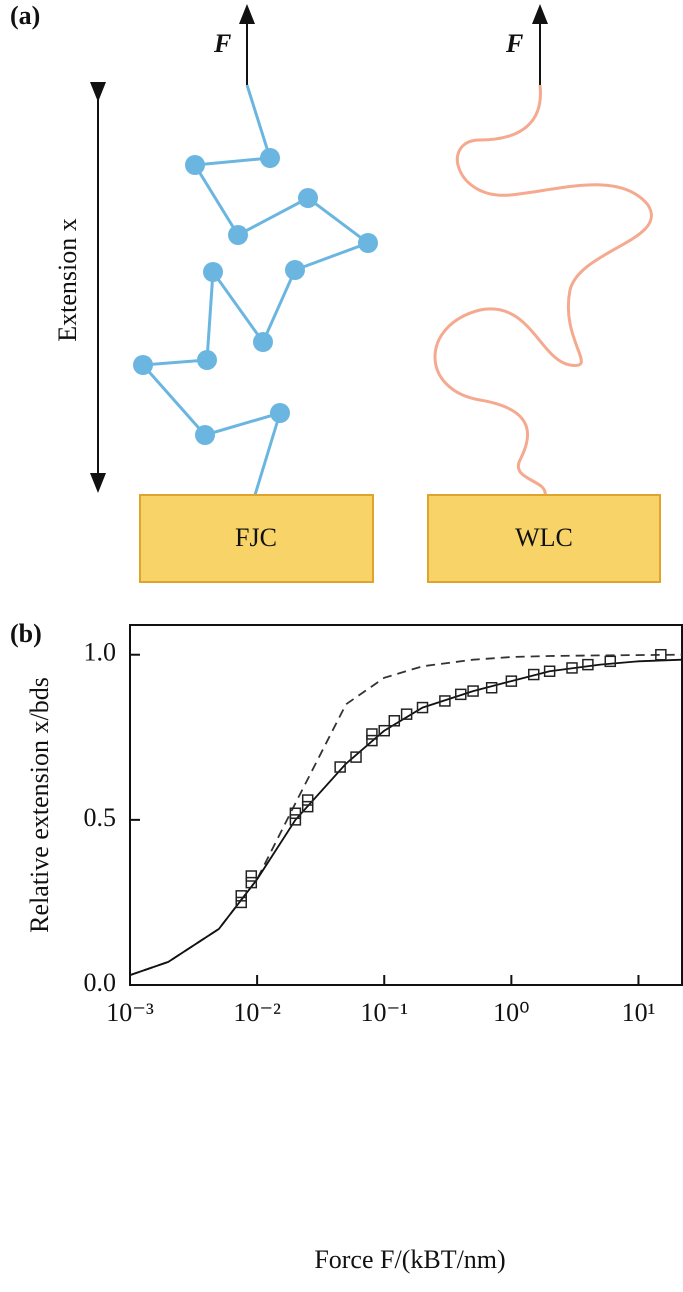 This screenshot has width=683, height=1292. I want to click on x-tick-label: 10⁰, so click(511, 1012).